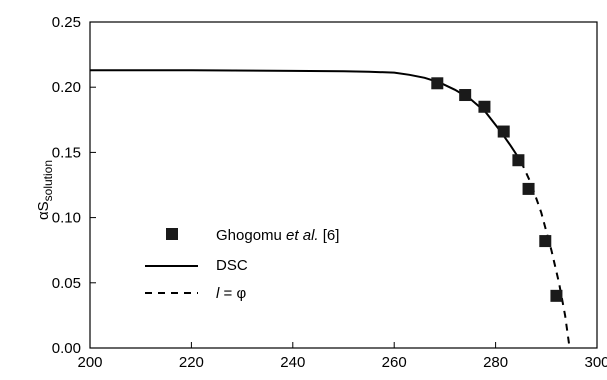  What do you see at coordinates (191, 362) in the screenshot?
I see `x-tick-label: 220` at bounding box center [191, 362].